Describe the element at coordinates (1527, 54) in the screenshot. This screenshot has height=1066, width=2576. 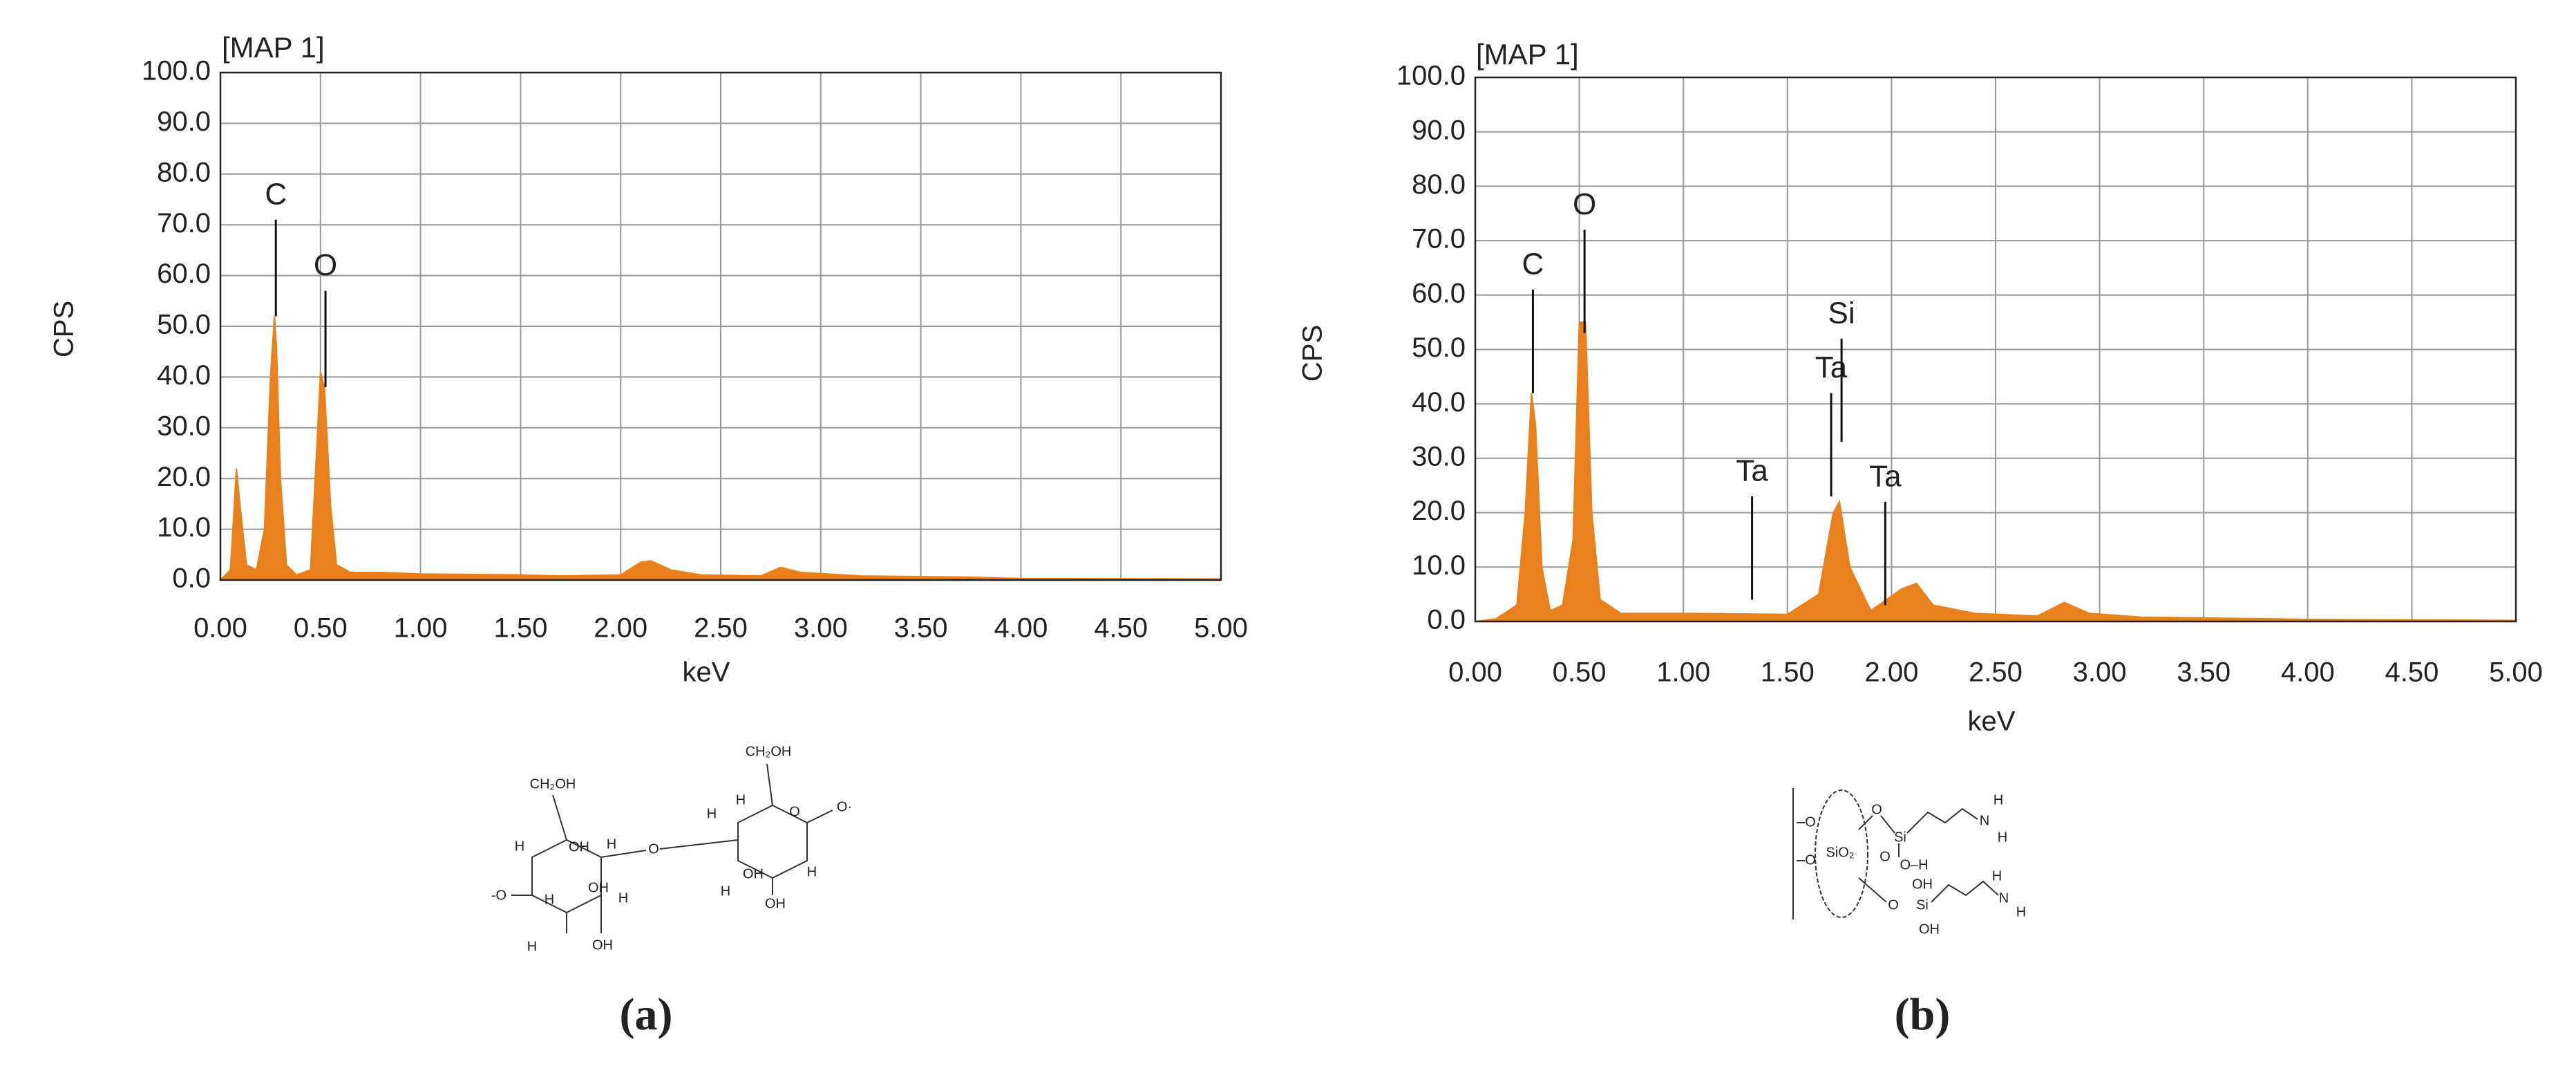
I see `chart-title: [MAP 1]` at that location.